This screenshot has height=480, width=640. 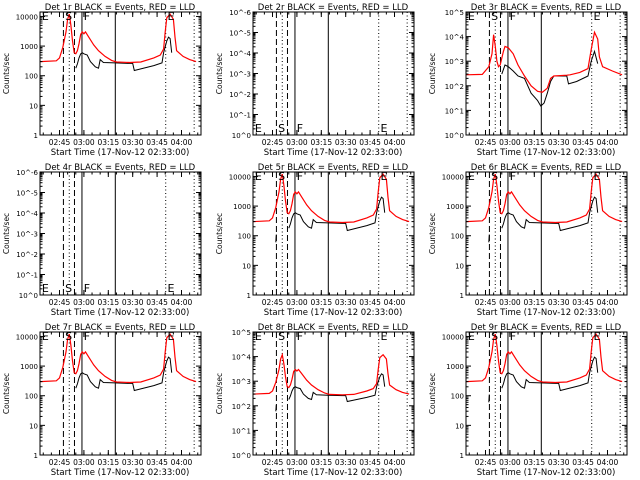 What do you see at coordinates (27, 194) in the screenshot?
I see `y-tick-label: 10^-5` at bounding box center [27, 194].